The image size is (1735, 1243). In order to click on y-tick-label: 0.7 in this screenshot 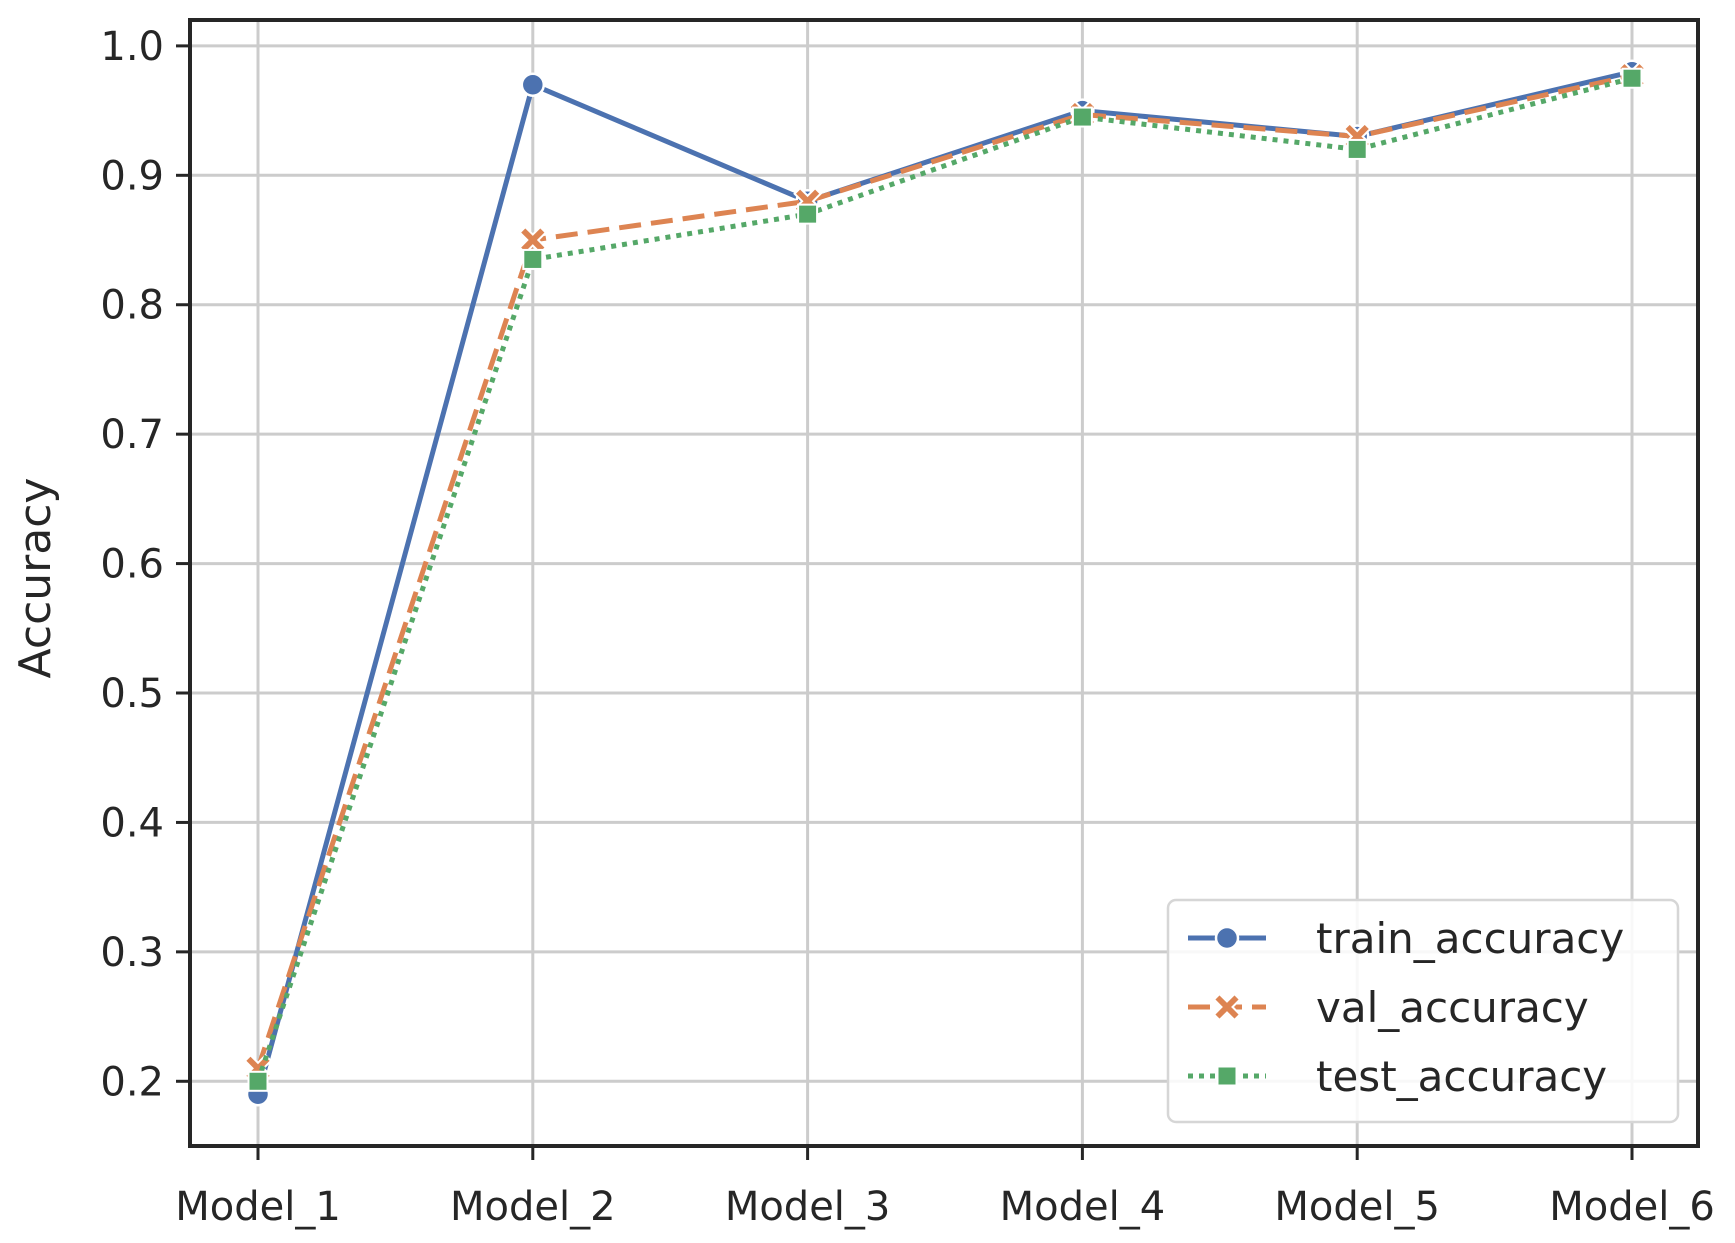, I will do `click(132, 435)`.